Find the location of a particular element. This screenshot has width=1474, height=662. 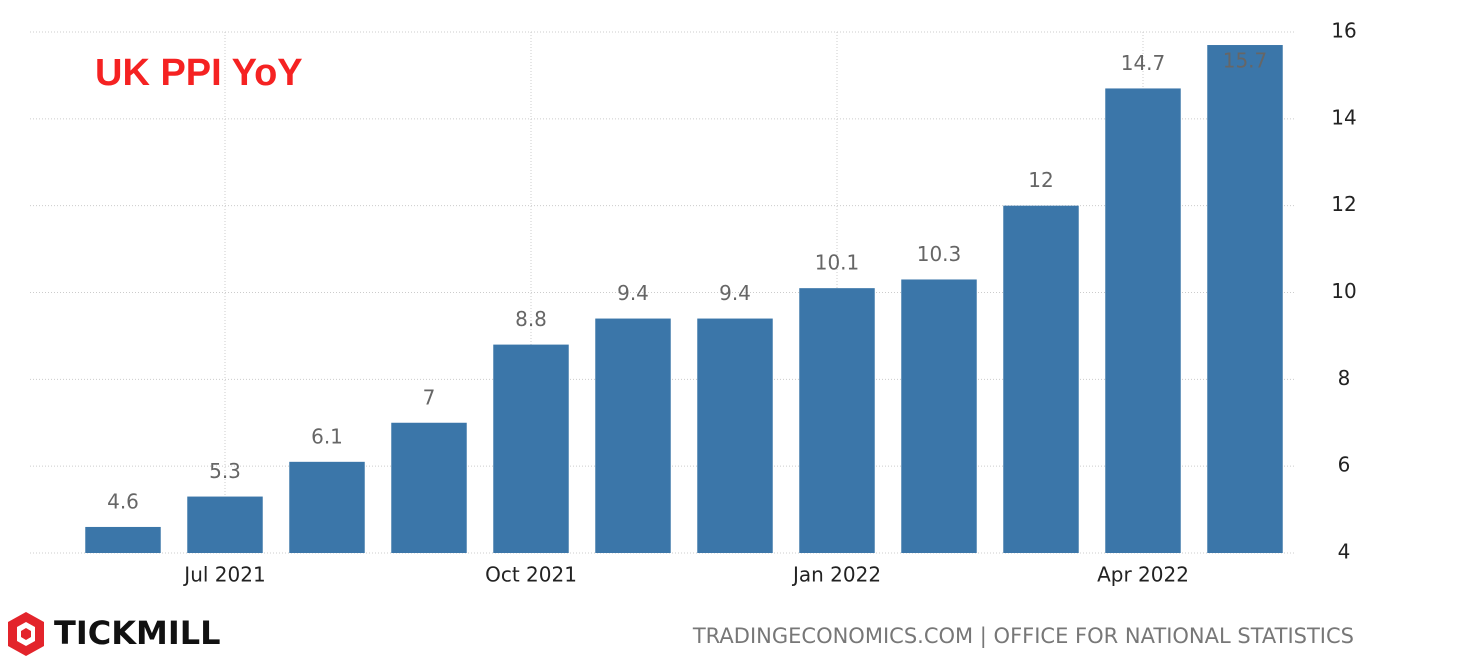

logo: TICKMILL is located at coordinates (114, 634).